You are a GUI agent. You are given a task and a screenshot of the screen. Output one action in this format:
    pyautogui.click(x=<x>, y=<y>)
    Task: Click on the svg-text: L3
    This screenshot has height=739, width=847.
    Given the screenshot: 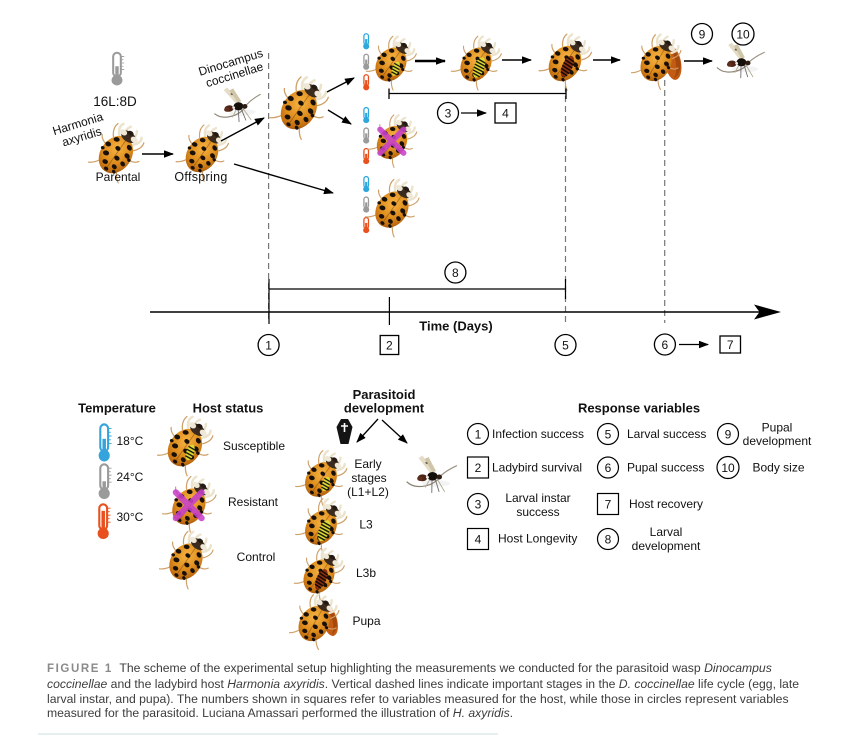 What is the action you would take?
    pyautogui.click(x=366, y=525)
    